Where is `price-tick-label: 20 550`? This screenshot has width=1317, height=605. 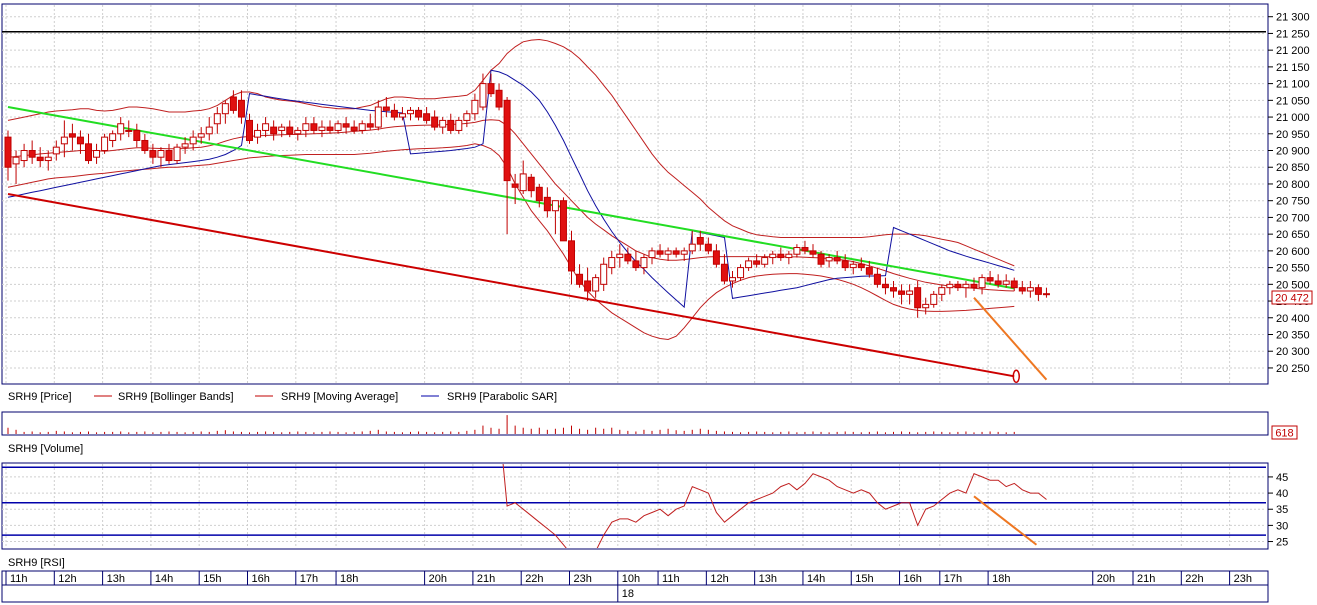 price-tick-label: 20 550 is located at coordinates (1293, 269).